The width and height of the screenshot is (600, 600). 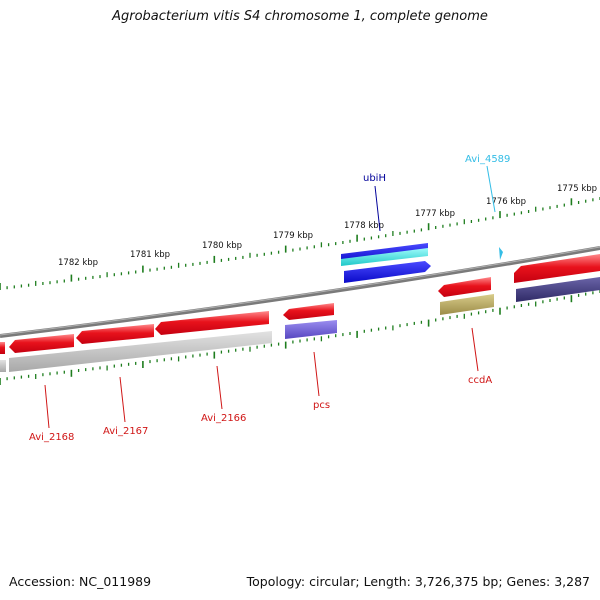 I want to click on kbp-label: 1782 kbp, so click(x=78, y=263).